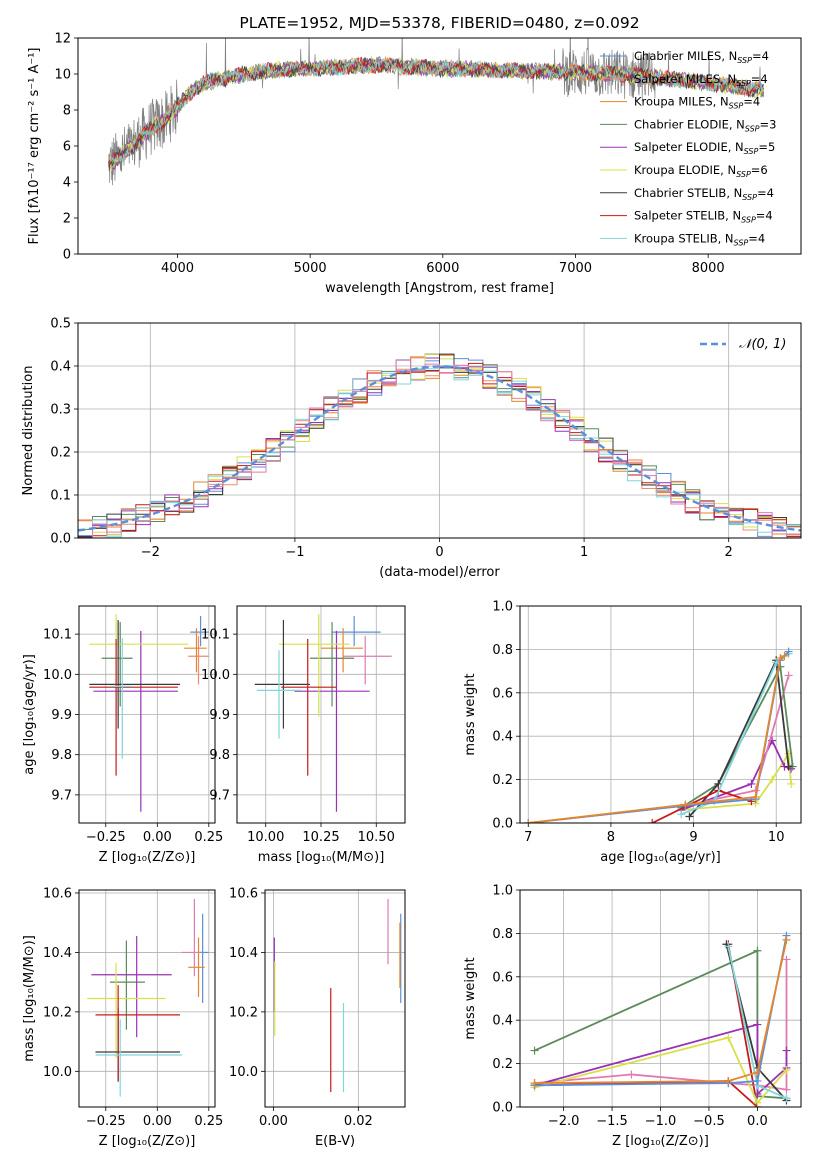  What do you see at coordinates (704, 194) in the screenshot?
I see `legend-label: Chabrier STELIB, NSSP=4` at bounding box center [704, 194].